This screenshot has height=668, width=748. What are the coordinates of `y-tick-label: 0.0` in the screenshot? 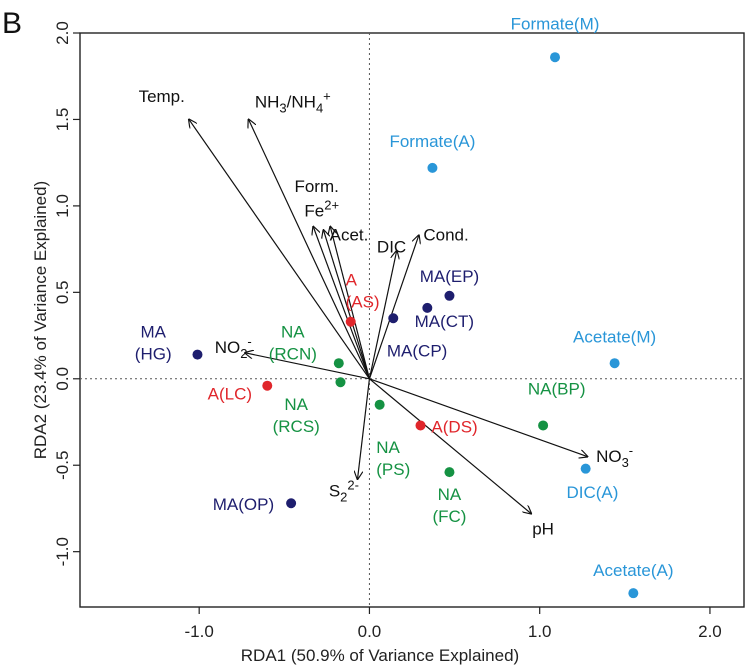 It's located at (62, 379).